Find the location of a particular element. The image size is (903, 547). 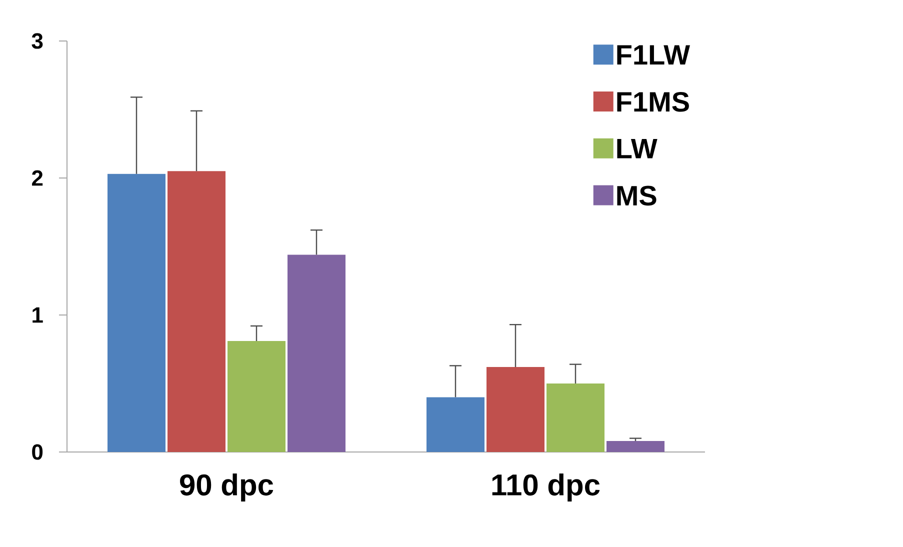

y-tick-label: 3 is located at coordinates (37, 41).